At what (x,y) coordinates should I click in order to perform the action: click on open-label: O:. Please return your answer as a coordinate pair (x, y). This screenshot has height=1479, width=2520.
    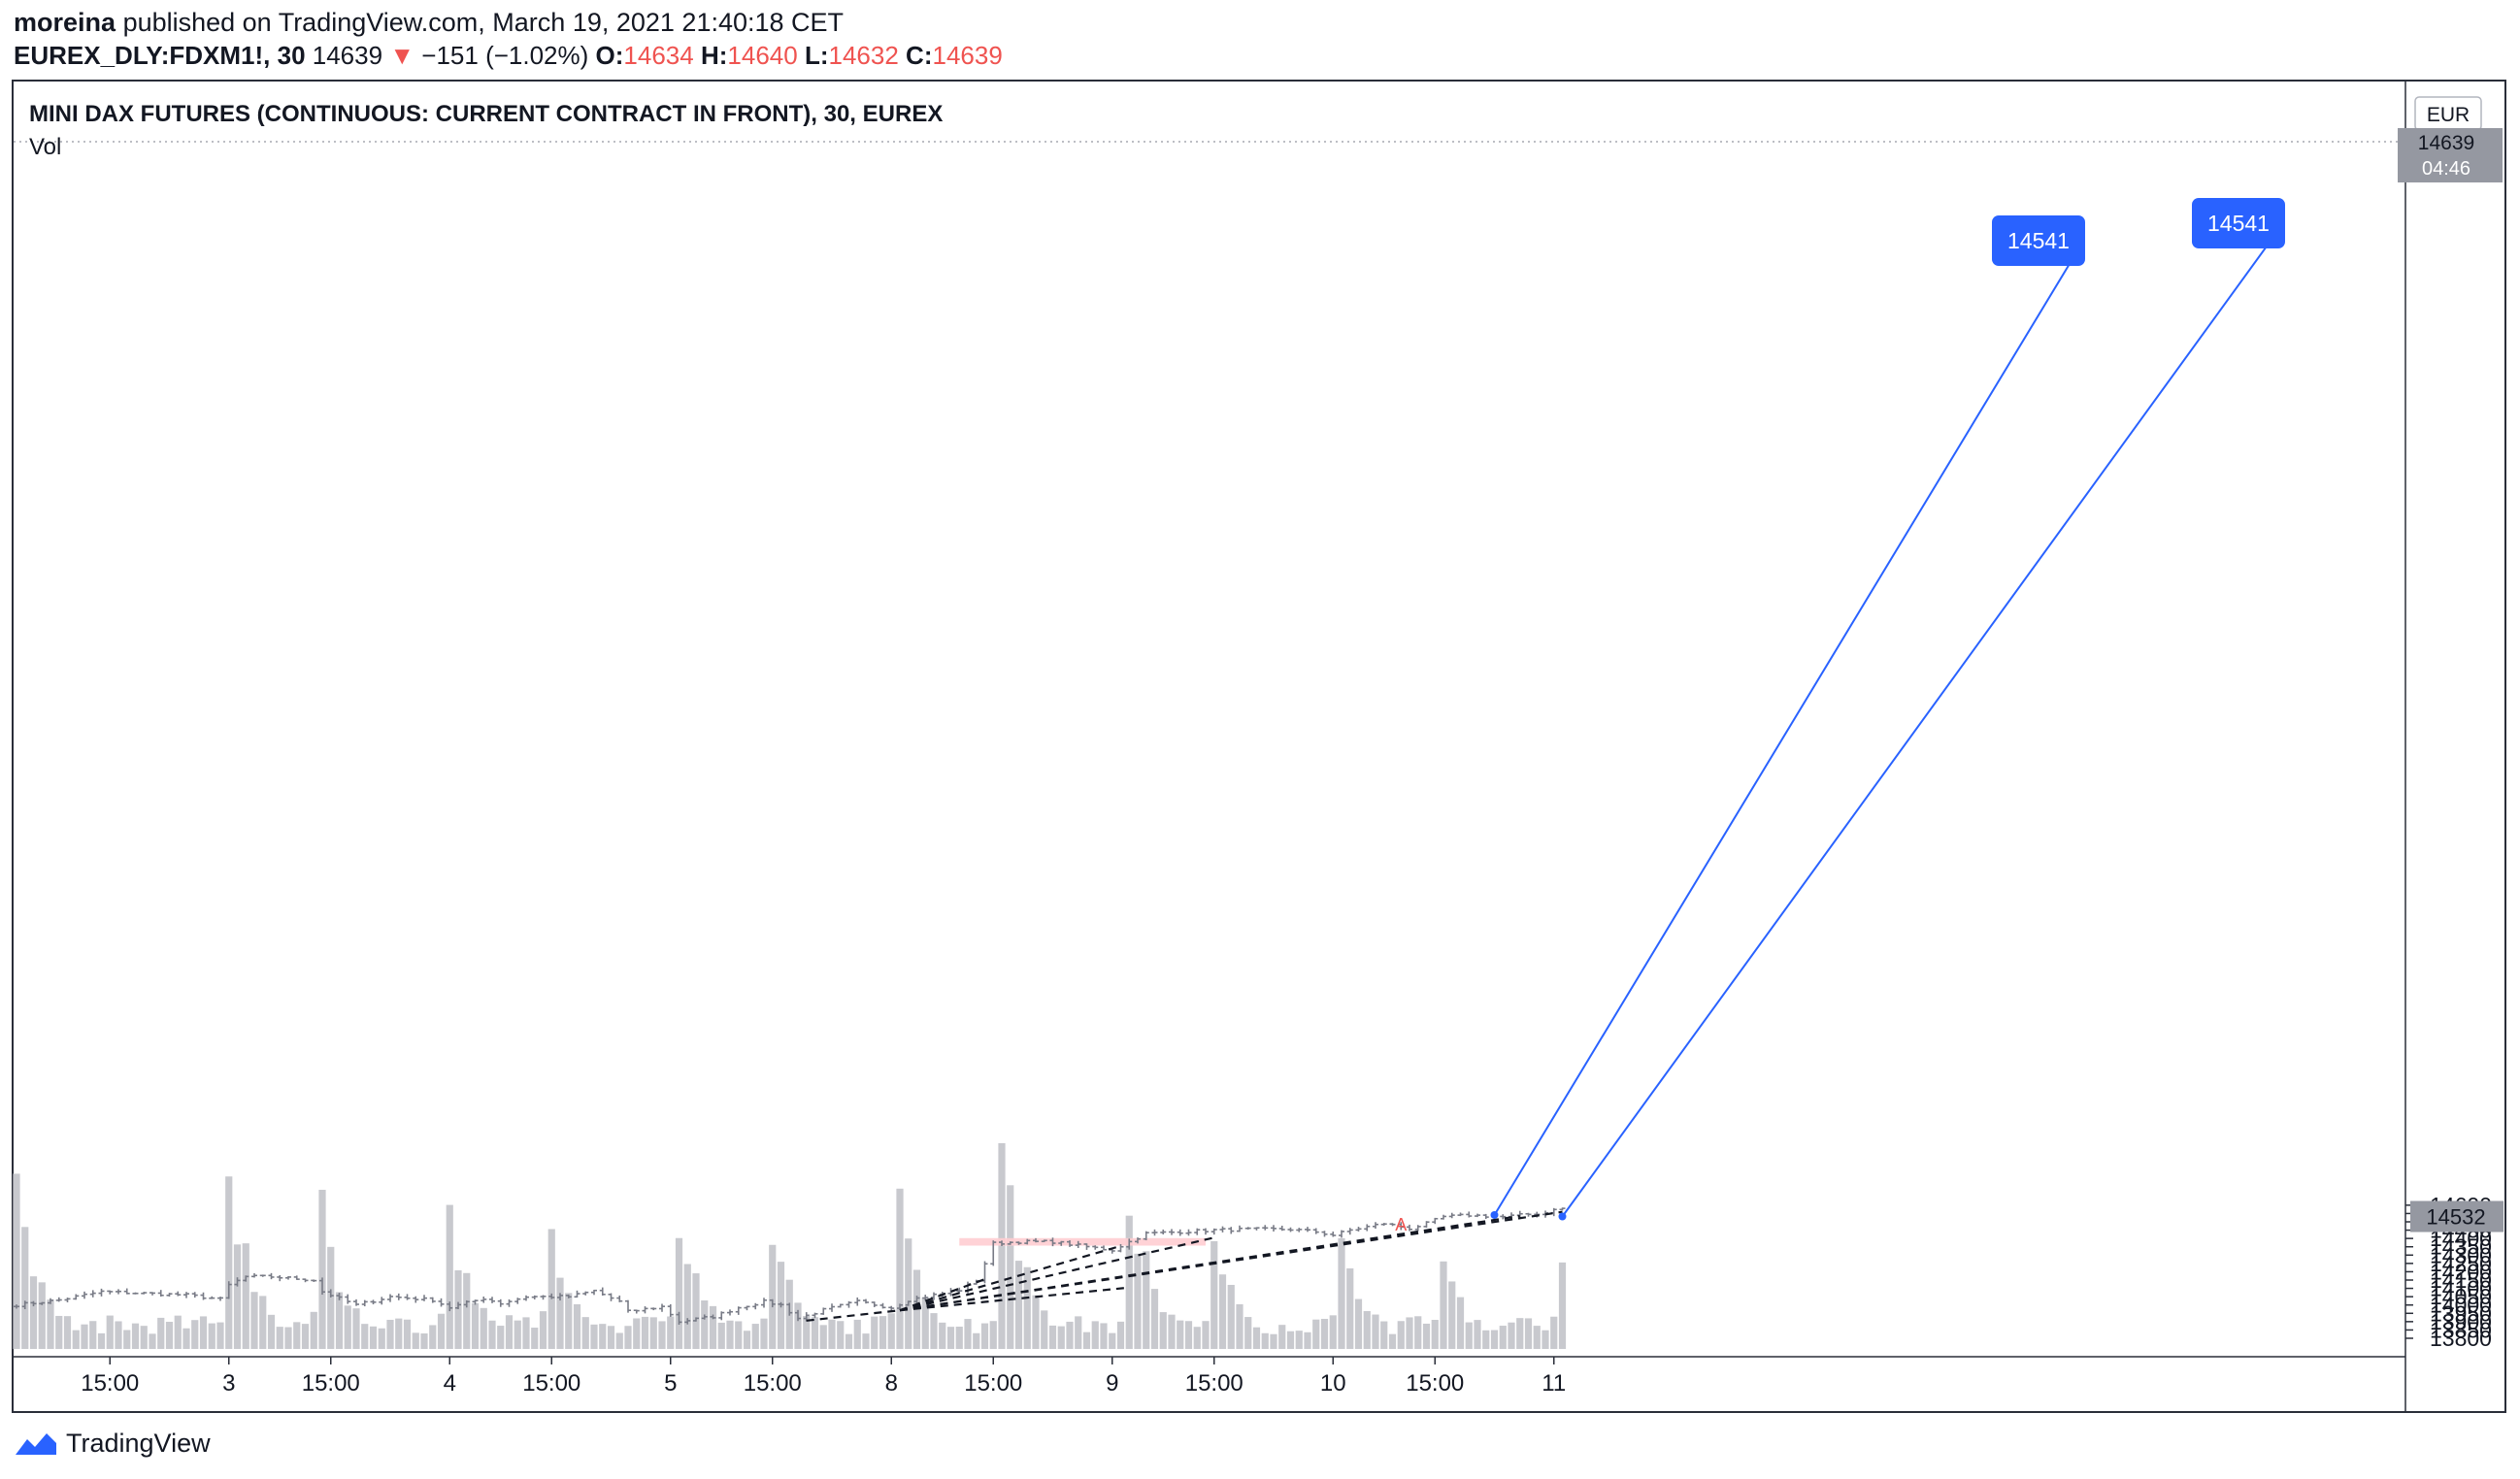
    Looking at the image, I should click on (609, 55).